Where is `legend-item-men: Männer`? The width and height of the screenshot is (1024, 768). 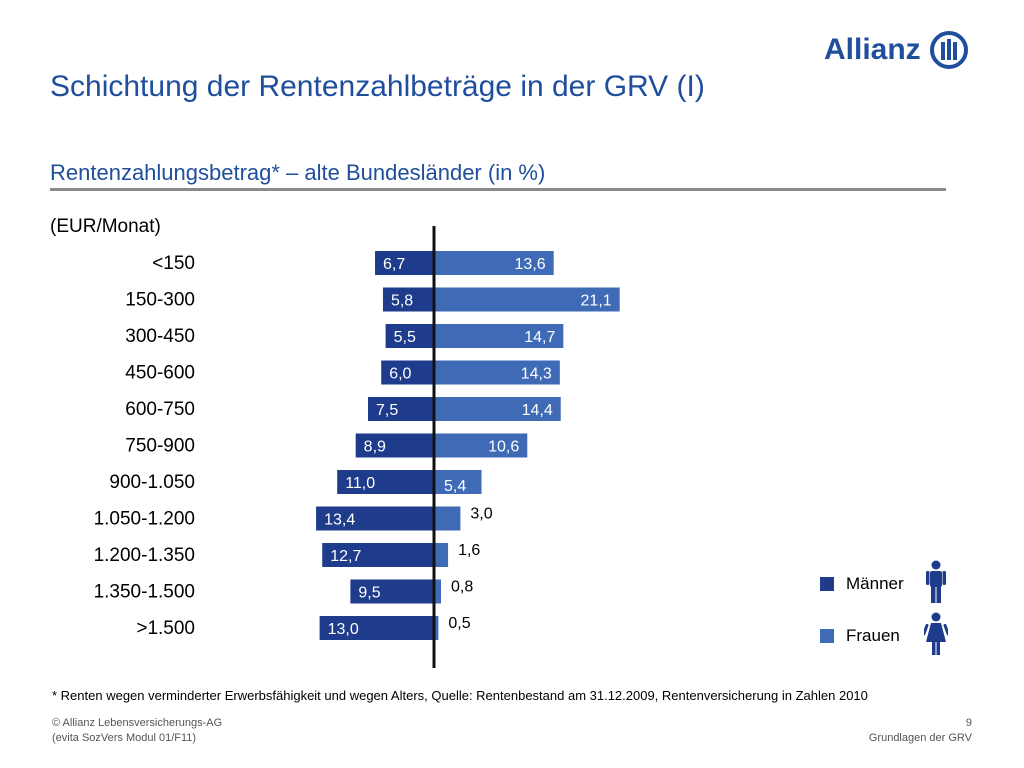
legend-item-men: Männer is located at coordinates (862, 584).